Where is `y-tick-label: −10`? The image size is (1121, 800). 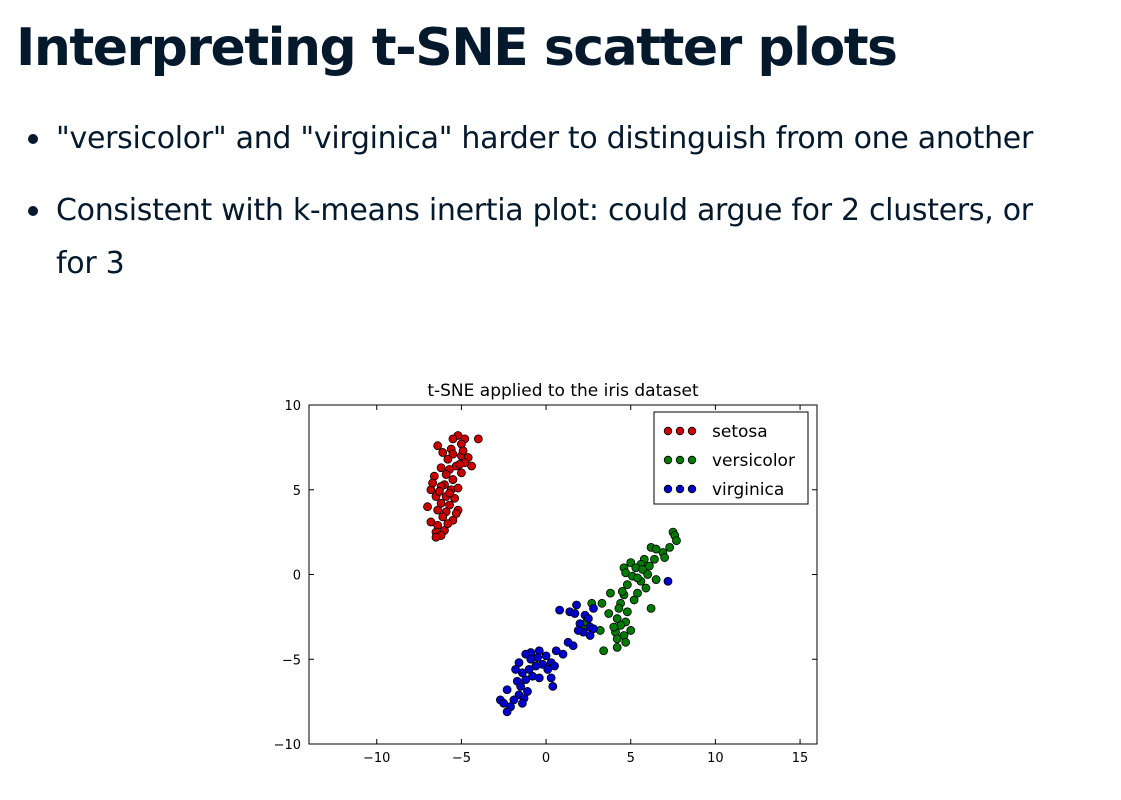
y-tick-label: −10 is located at coordinates (287, 745).